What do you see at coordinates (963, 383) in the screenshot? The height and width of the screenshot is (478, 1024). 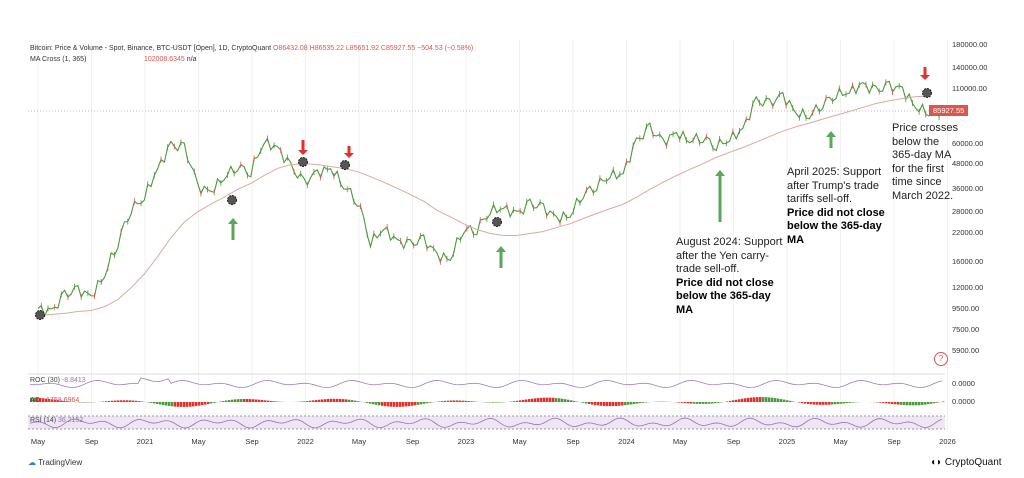 I see `roc-axis-label: 0.0000` at bounding box center [963, 383].